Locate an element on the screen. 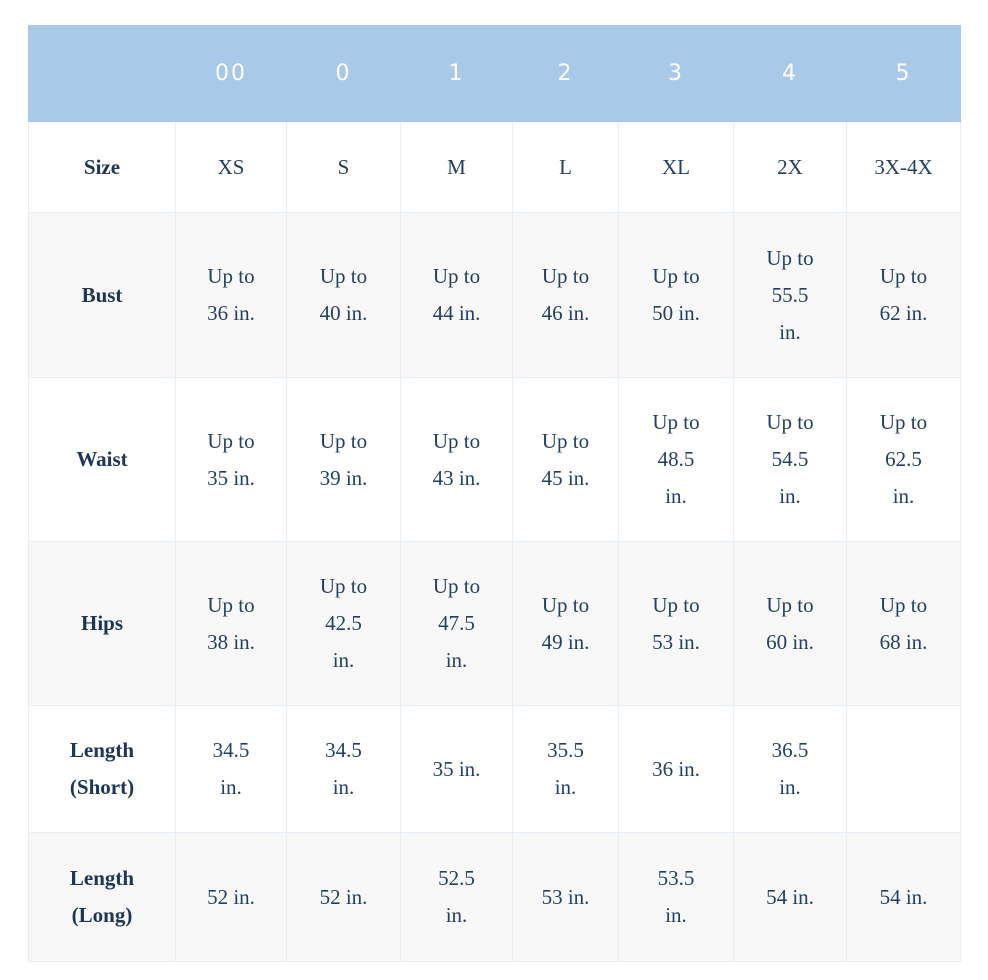  header-size-number: 4 is located at coordinates (790, 73).